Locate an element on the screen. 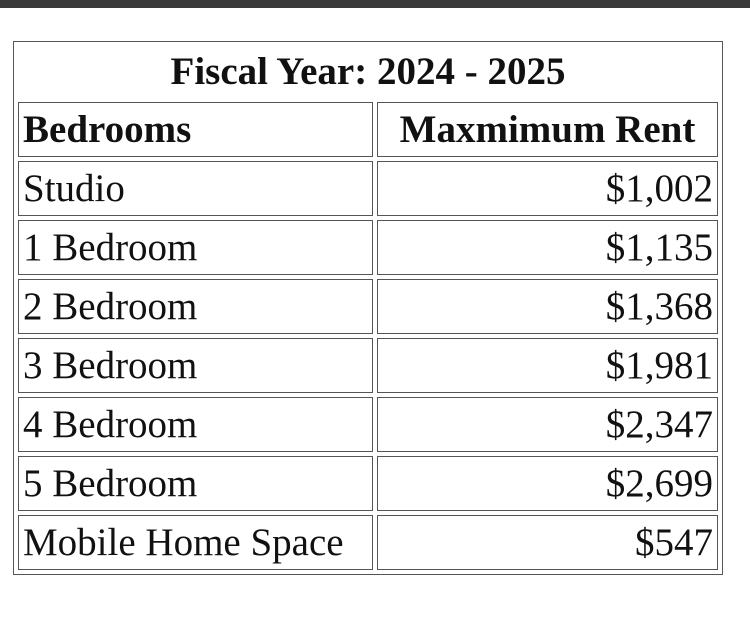 The height and width of the screenshot is (636, 750). rent-cell: $1,135 is located at coordinates (547, 247).